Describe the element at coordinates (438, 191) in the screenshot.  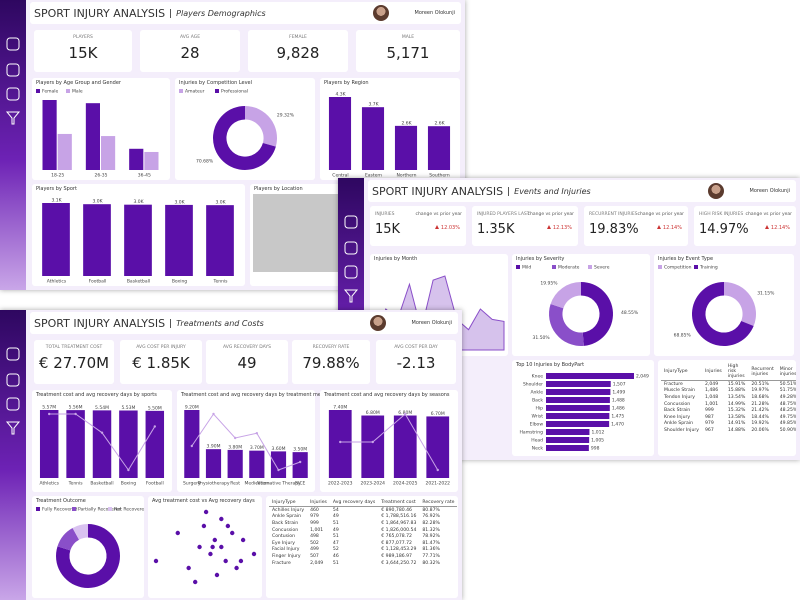
I see `dashboard-title: SPORT INJURY ANALYSIS` at that location.